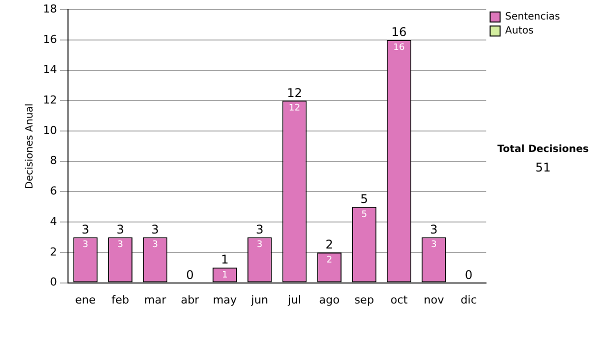 This screenshot has height=340, width=600. Describe the element at coordinates (364, 215) in the screenshot. I see `data-label: 5` at that location.